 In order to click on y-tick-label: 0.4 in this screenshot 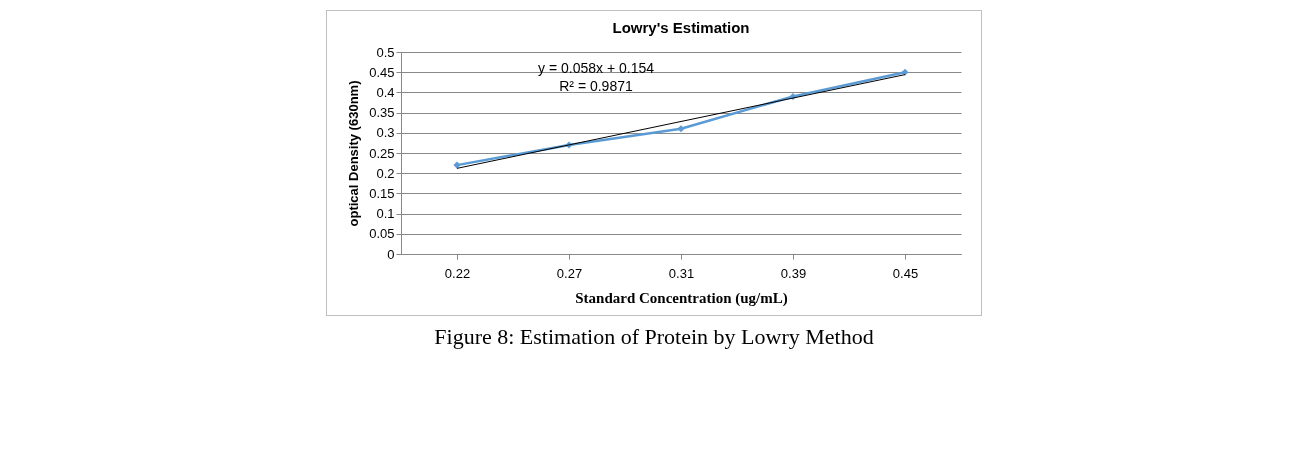, I will do `click(385, 92)`.